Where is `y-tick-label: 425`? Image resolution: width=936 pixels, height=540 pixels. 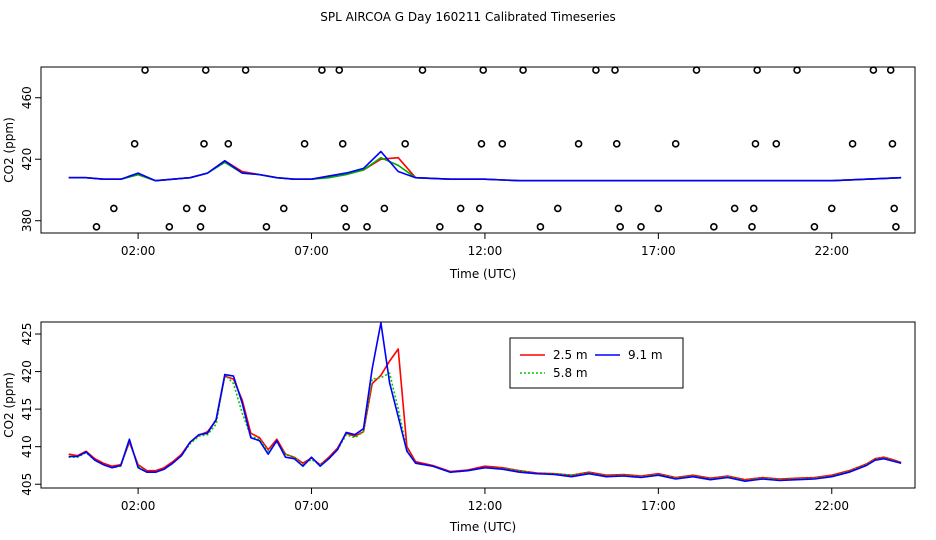
y-tick-label: 425 is located at coordinates (27, 334).